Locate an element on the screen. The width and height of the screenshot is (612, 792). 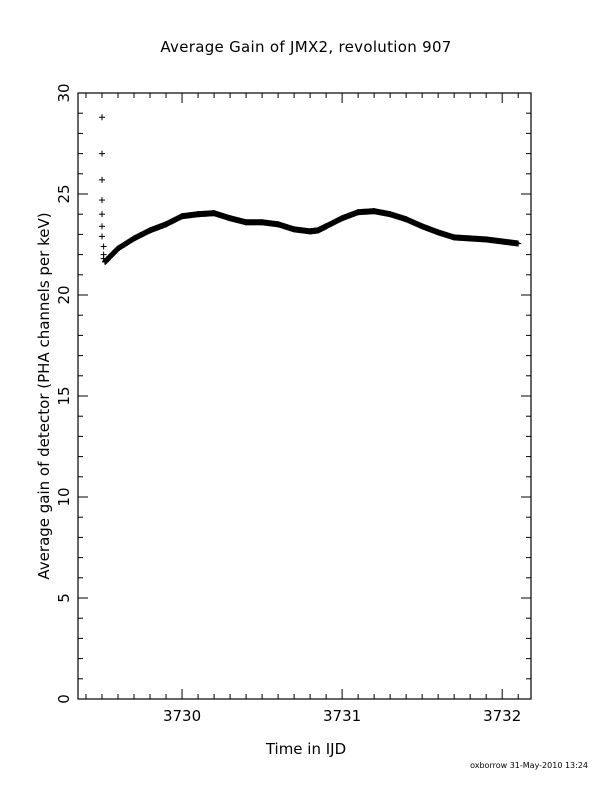
y-tick-label: 15 is located at coordinates (64, 395).